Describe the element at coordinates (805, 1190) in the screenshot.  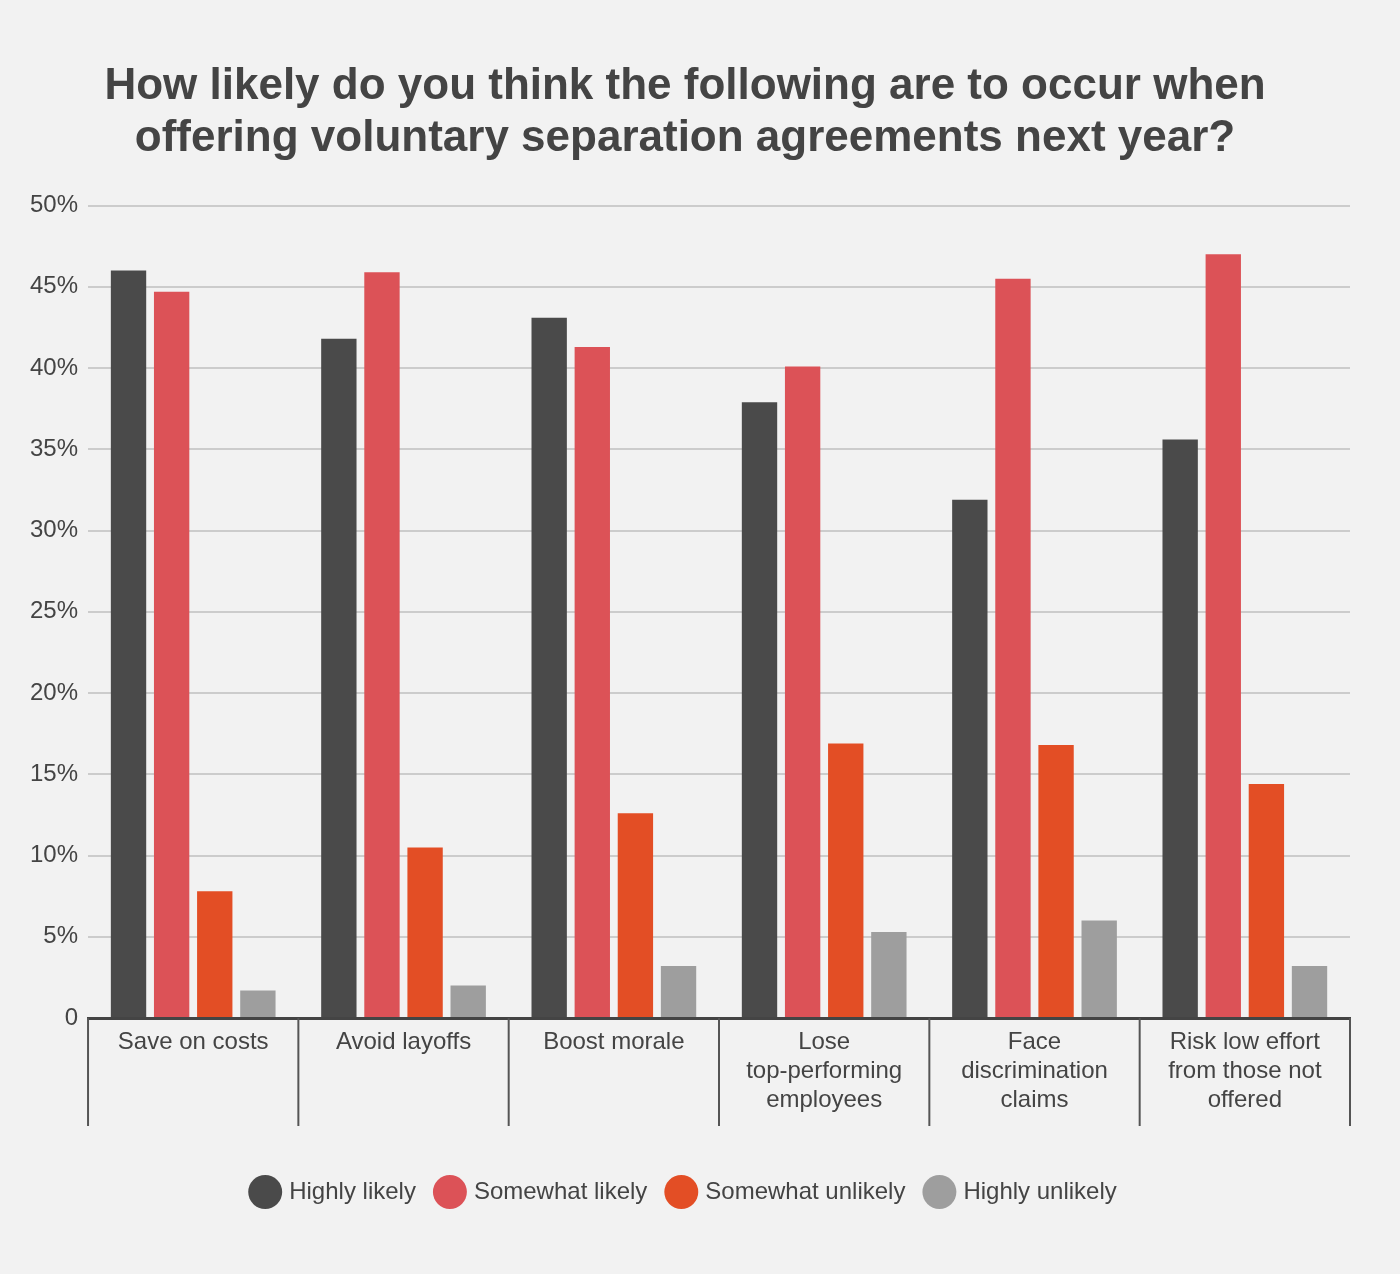
I see `legend-label: Somewhat unlikely` at that location.